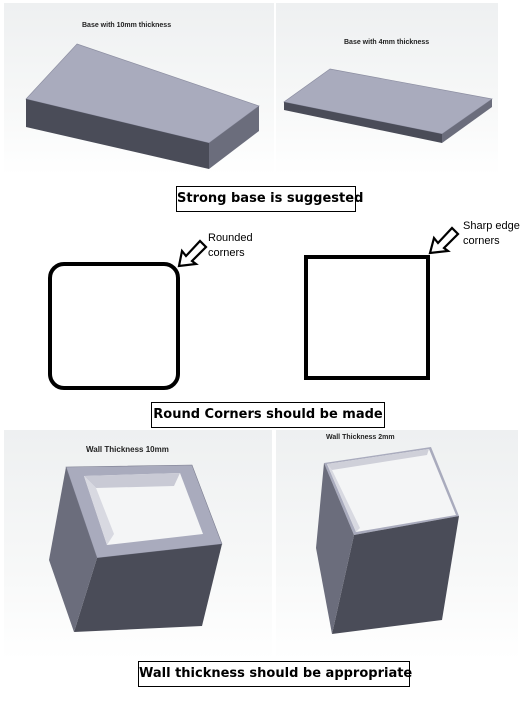 This screenshot has height=701, width=523. Describe the element at coordinates (268, 415) in the screenshot. I see `round-corners-caption: Round Corners should be made` at that location.